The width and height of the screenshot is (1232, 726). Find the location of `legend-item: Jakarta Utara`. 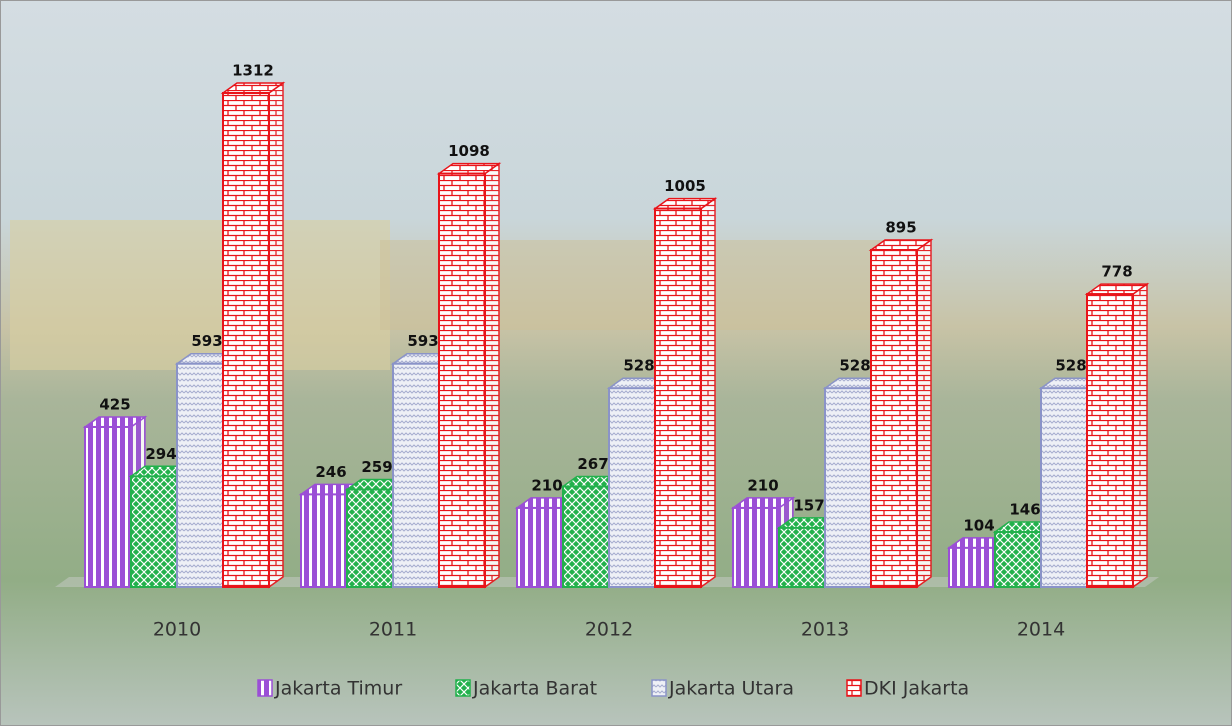

legend-item: Jakarta Utara is located at coordinates (722, 689).